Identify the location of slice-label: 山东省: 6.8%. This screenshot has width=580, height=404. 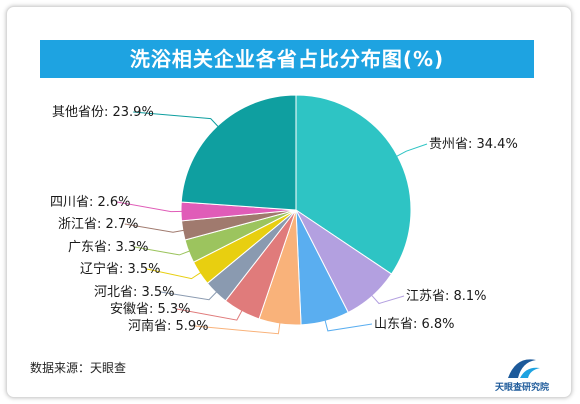
(414, 324).